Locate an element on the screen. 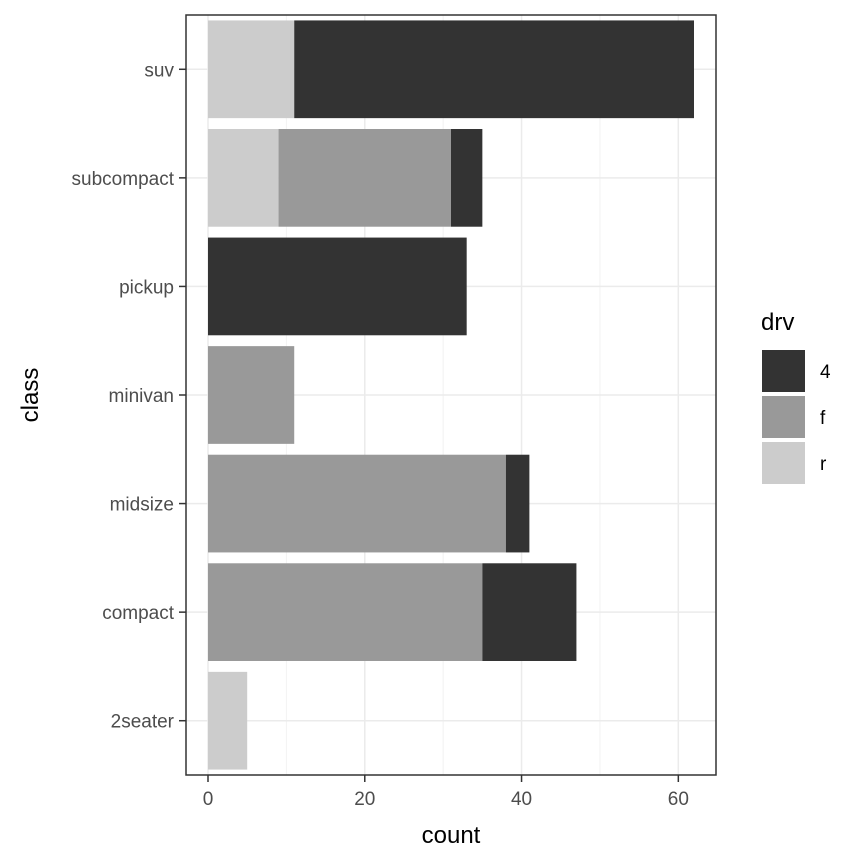 The width and height of the screenshot is (864, 864). x-tick-label: 20 is located at coordinates (364, 799).